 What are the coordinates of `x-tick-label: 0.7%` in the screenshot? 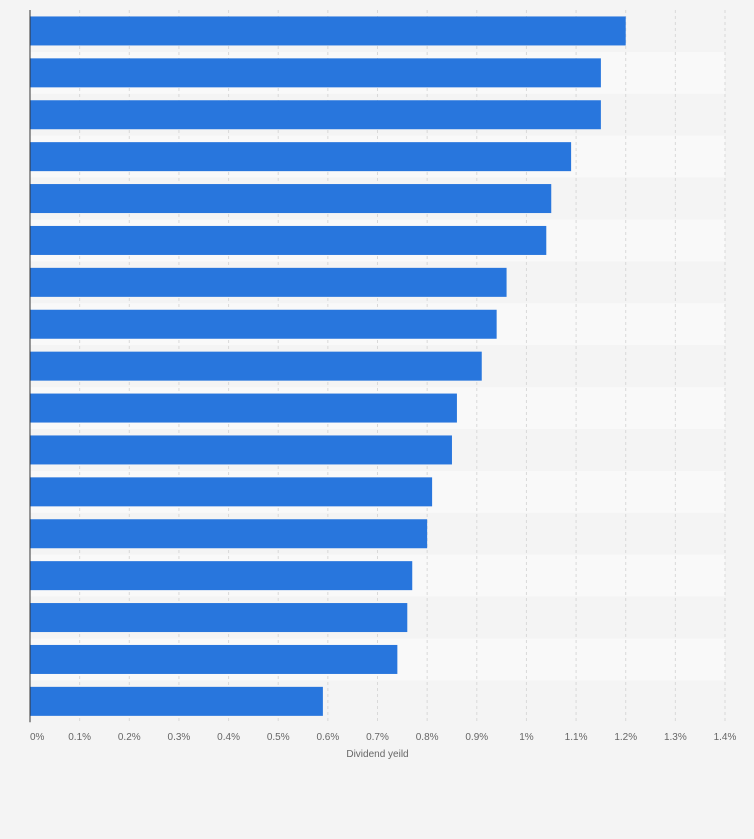 It's located at (377, 737).